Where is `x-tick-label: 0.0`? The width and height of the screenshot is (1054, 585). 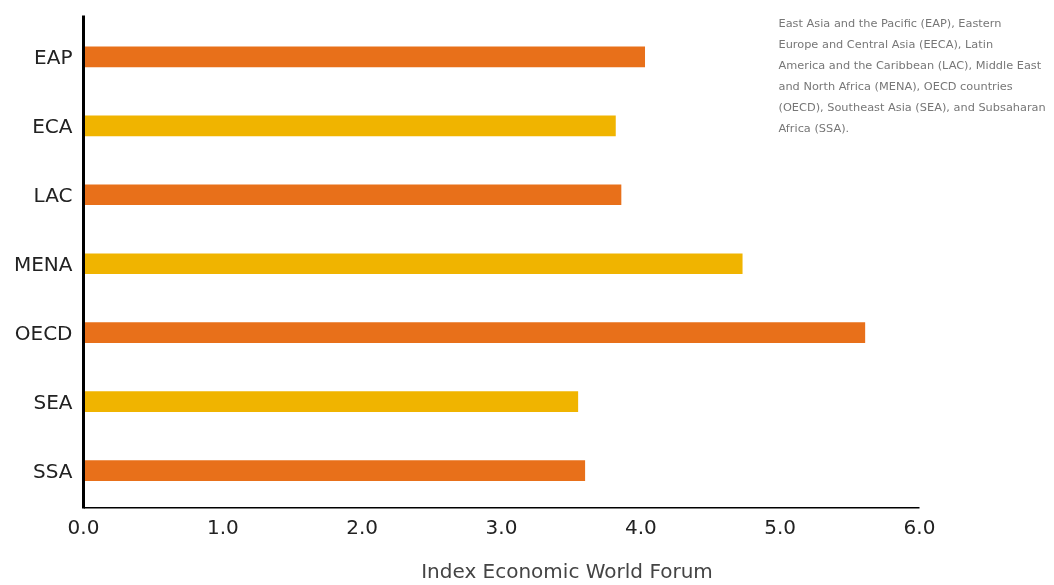 x-tick-label: 0.0 is located at coordinates (83, 526).